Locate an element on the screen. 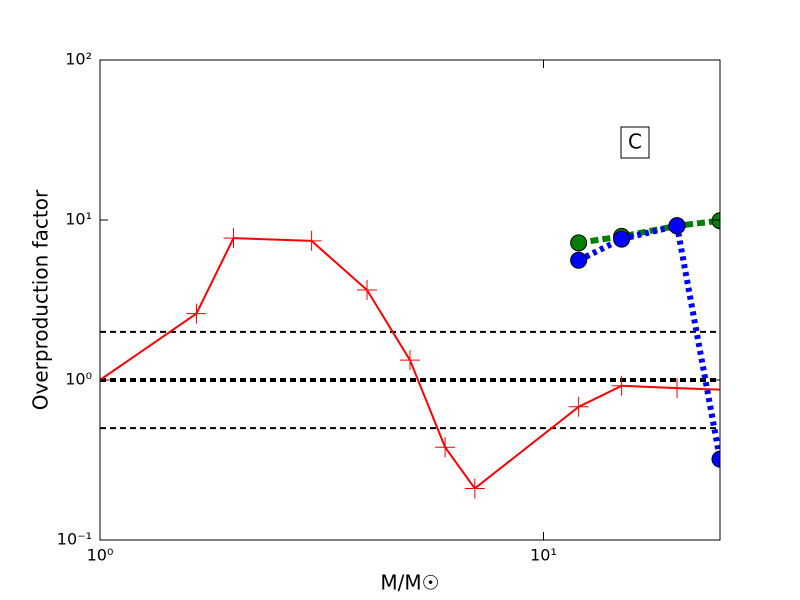 The image size is (800, 600). y-tick-label: 10¹ is located at coordinates (78, 219).